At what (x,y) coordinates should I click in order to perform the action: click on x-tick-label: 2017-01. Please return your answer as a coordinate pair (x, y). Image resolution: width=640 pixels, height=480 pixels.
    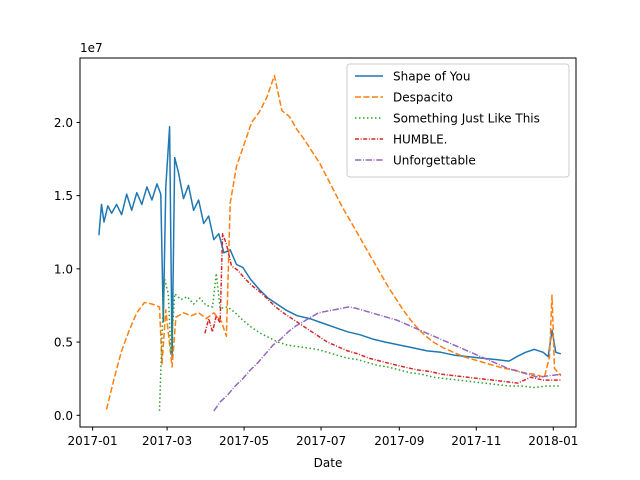
    Looking at the image, I should click on (93, 441).